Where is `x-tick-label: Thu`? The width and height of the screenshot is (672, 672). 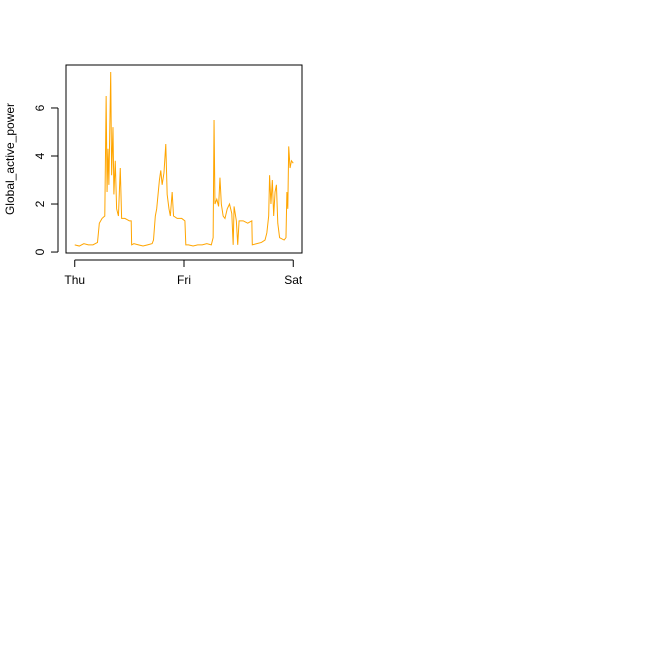 x-tick-label: Thu is located at coordinates (74, 280).